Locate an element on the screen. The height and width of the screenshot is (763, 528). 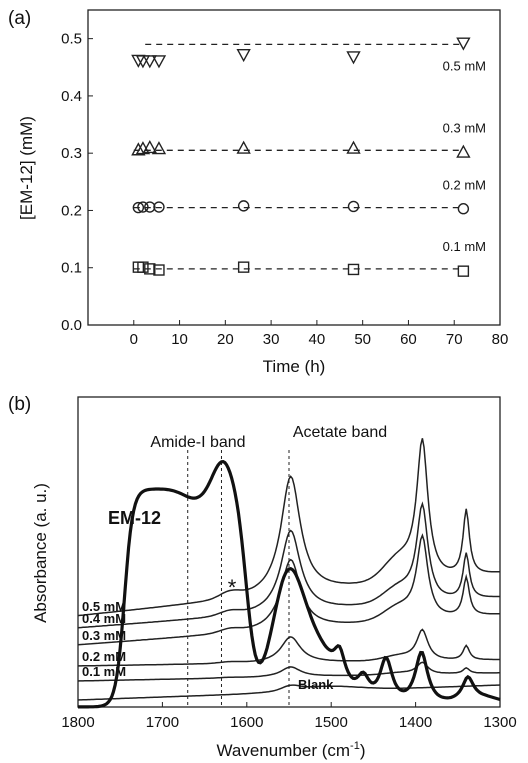
panel-a-x-axis-label: Time (h) is located at coordinates (294, 366).